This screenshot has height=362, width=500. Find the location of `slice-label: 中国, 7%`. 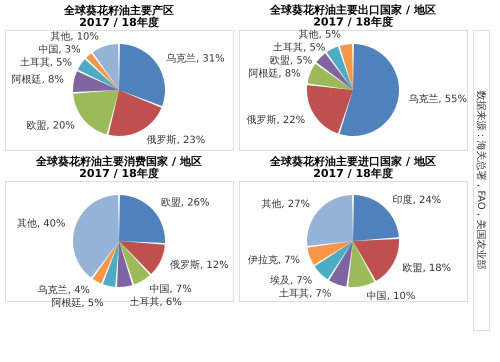

slice-label: 中国, 7% is located at coordinates (170, 289).